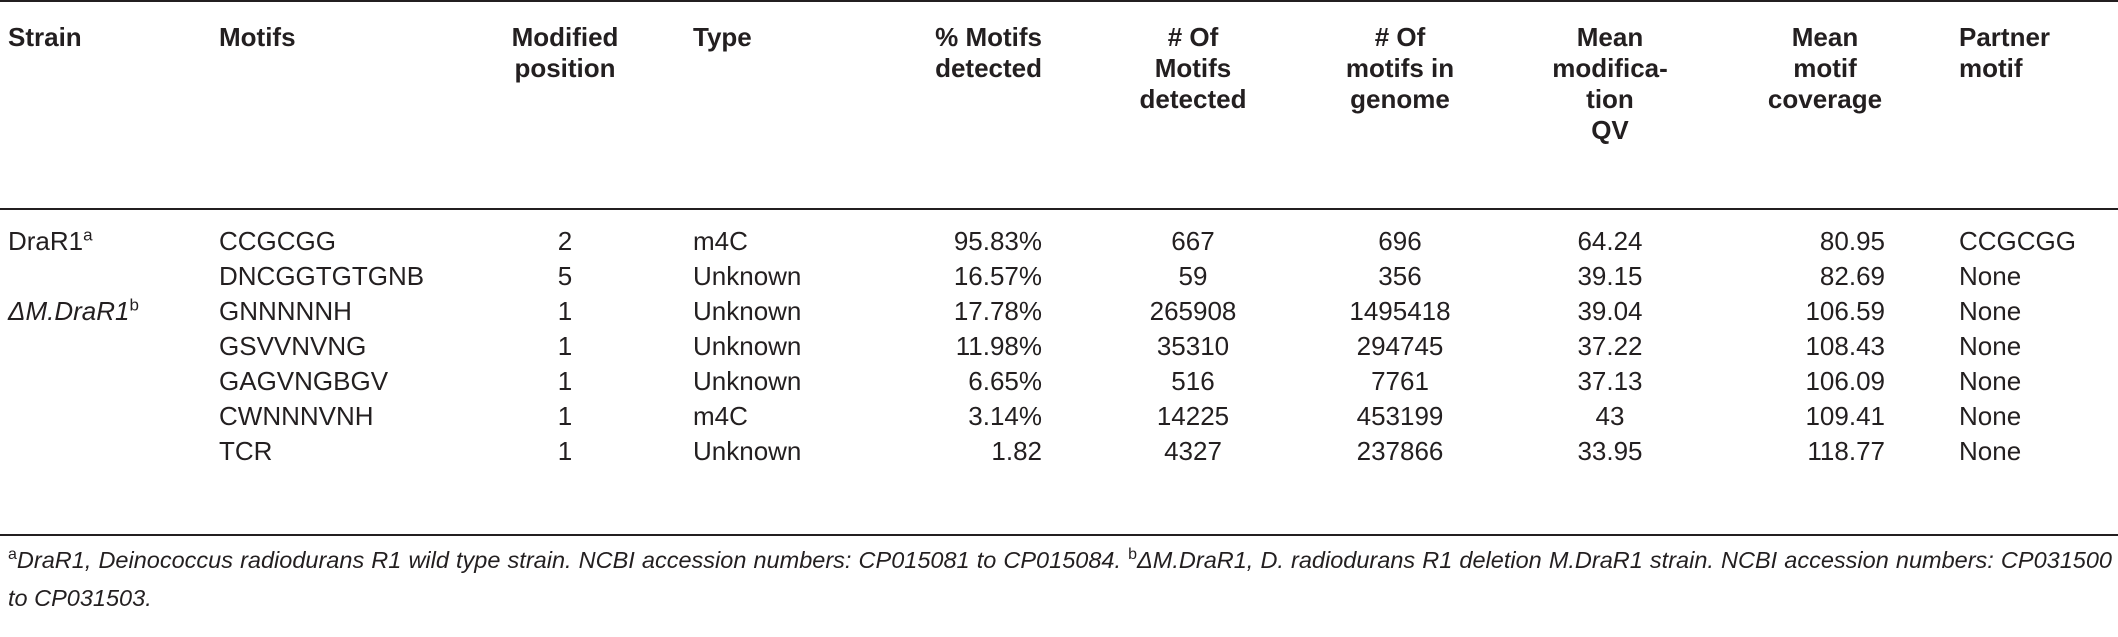  I want to click on cell-pct-detected: 17.78%, so click(997, 311).